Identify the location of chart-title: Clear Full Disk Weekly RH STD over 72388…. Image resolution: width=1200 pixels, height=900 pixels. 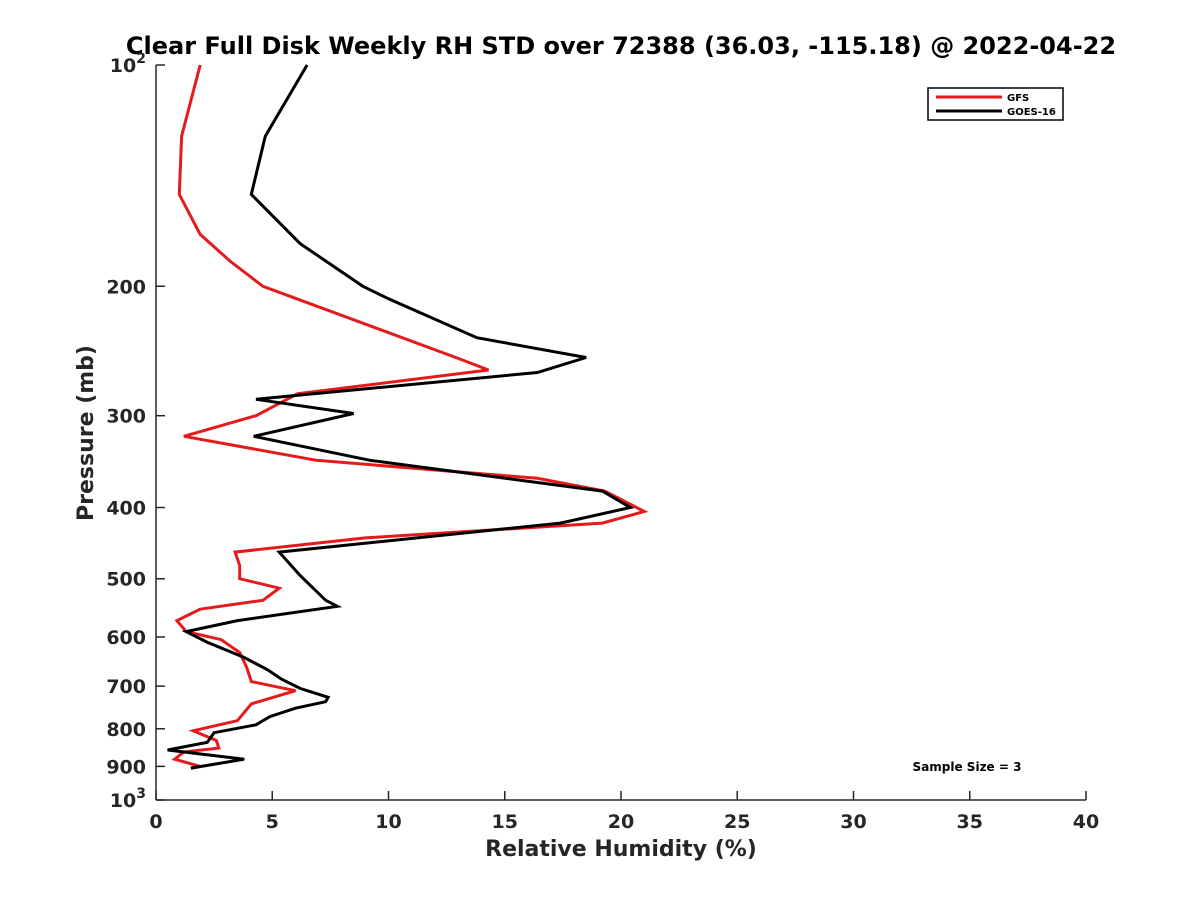
(621, 46).